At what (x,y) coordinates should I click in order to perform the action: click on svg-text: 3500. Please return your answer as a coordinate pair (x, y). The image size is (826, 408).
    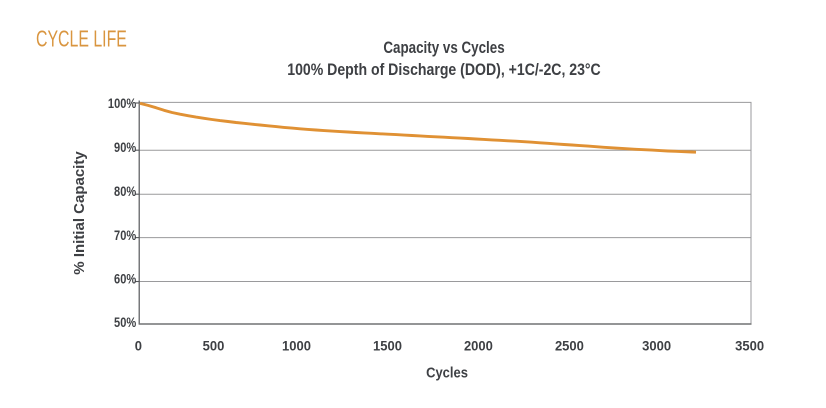
    Looking at the image, I should click on (749, 346).